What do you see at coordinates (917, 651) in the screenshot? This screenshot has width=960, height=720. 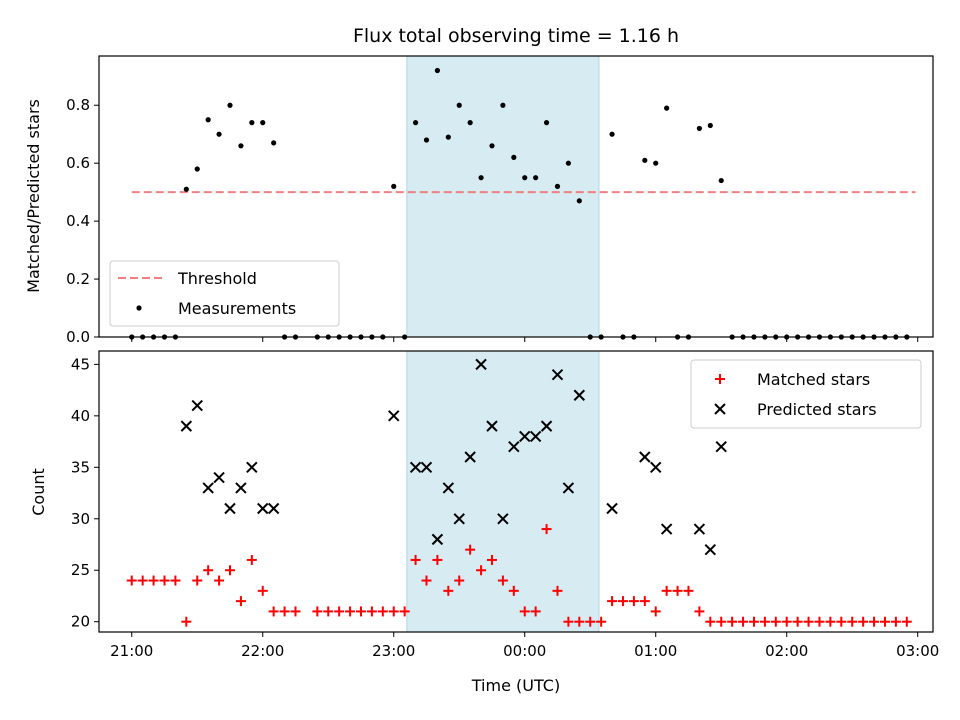 I see `x-tick-label: 03:00` at bounding box center [917, 651].